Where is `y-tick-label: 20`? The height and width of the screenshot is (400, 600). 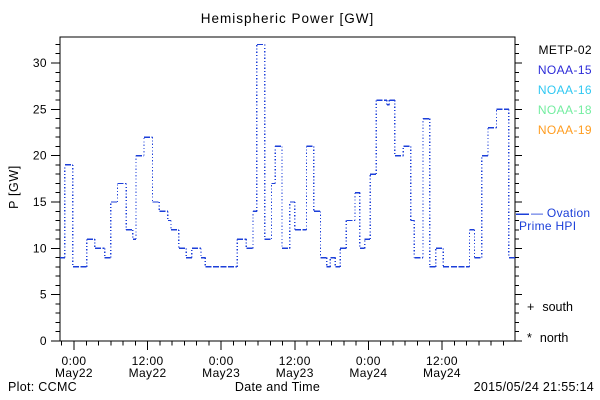
y-tick-label: 20 is located at coordinates (40, 156).